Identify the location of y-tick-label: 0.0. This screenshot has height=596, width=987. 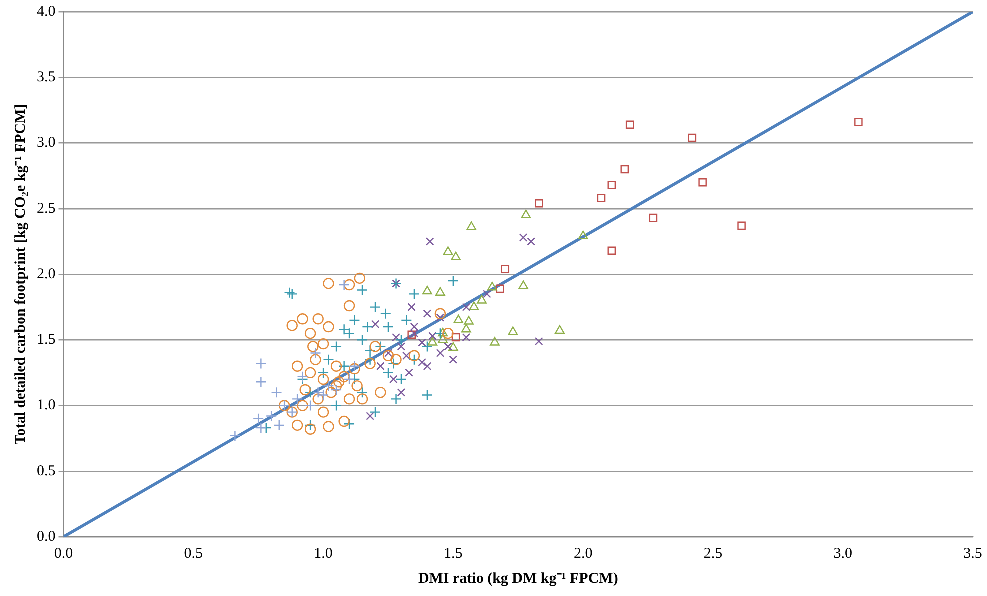
(46, 536).